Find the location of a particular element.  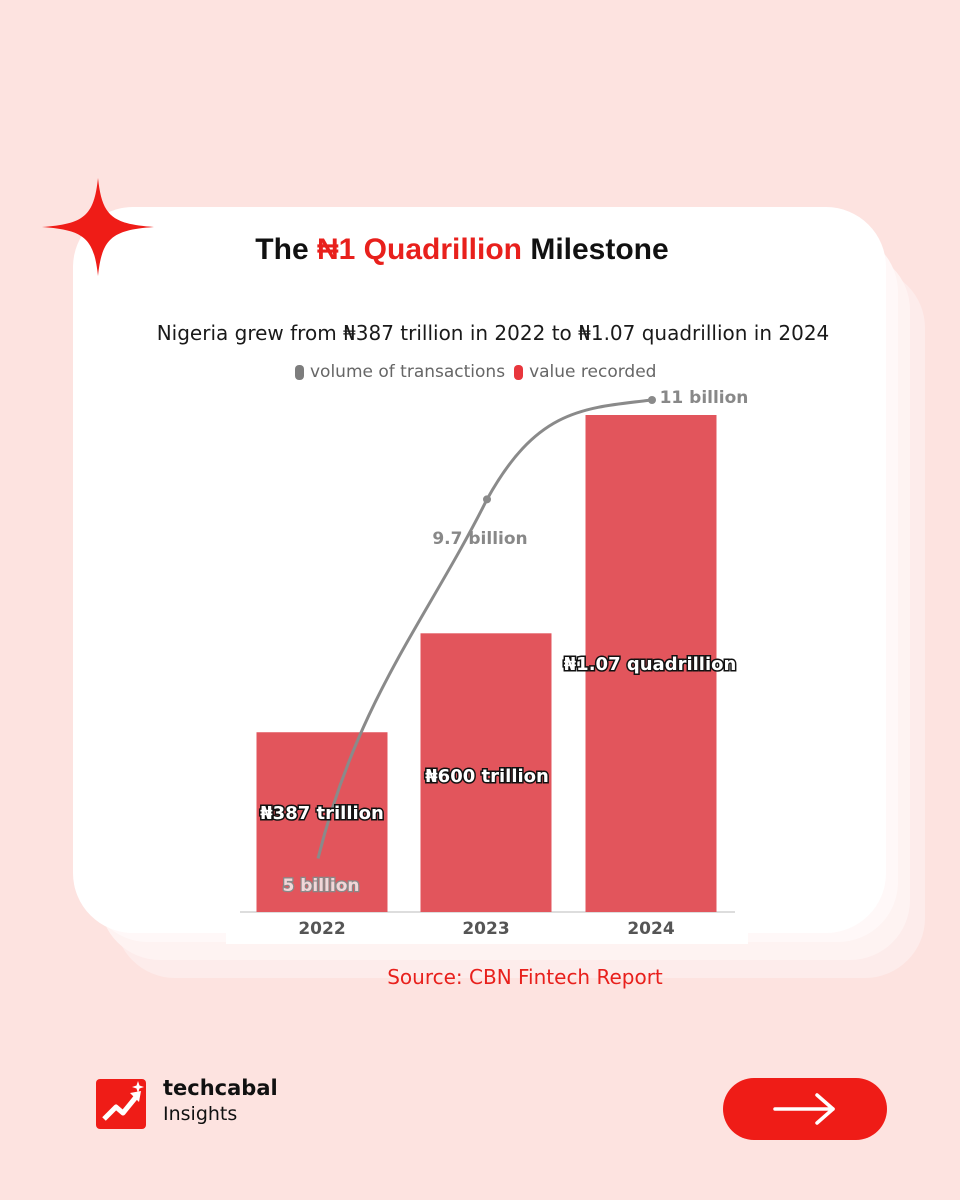

volume-line is located at coordinates (484, 628).